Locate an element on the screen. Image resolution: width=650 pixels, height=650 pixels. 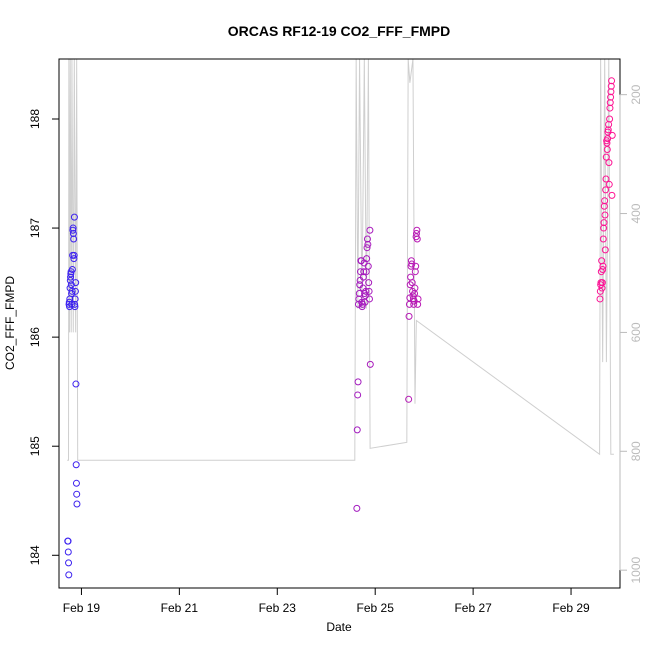
secondary-y-tick-label: 400 is located at coordinates (636, 213).